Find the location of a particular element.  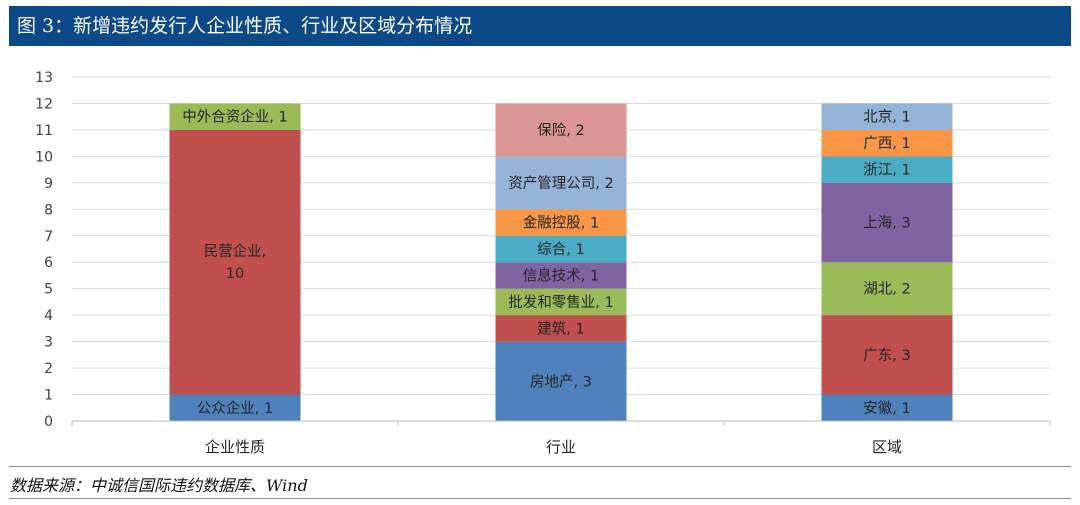

data-label: 综合, 1 is located at coordinates (560, 249).